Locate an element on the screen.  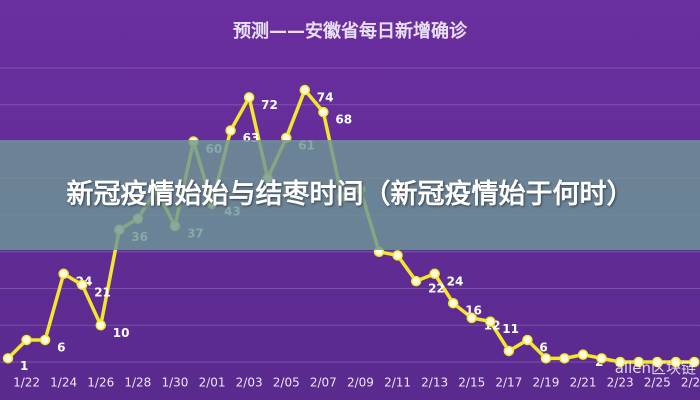
x-tick-label: 2/23 is located at coordinates (620, 383).